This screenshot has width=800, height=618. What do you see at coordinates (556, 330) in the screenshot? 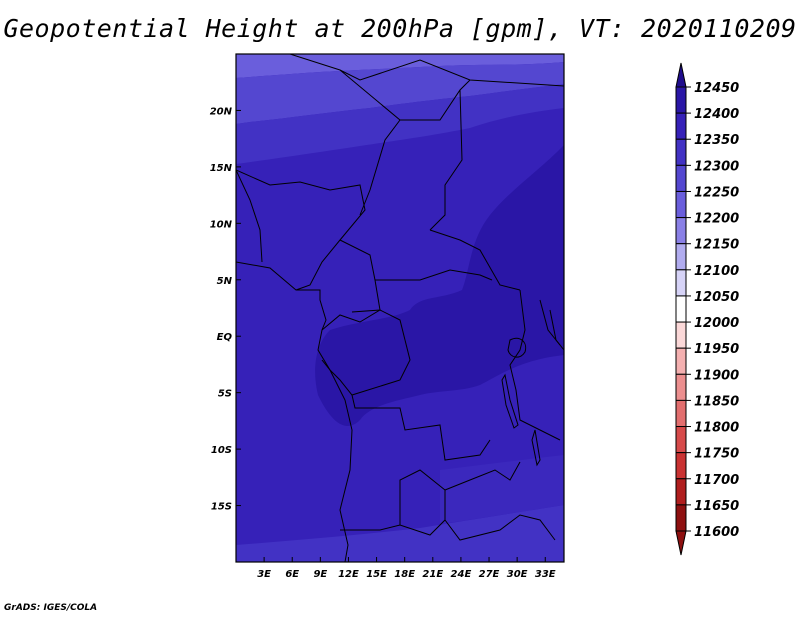
I see `coastline-east` at bounding box center [556, 330].